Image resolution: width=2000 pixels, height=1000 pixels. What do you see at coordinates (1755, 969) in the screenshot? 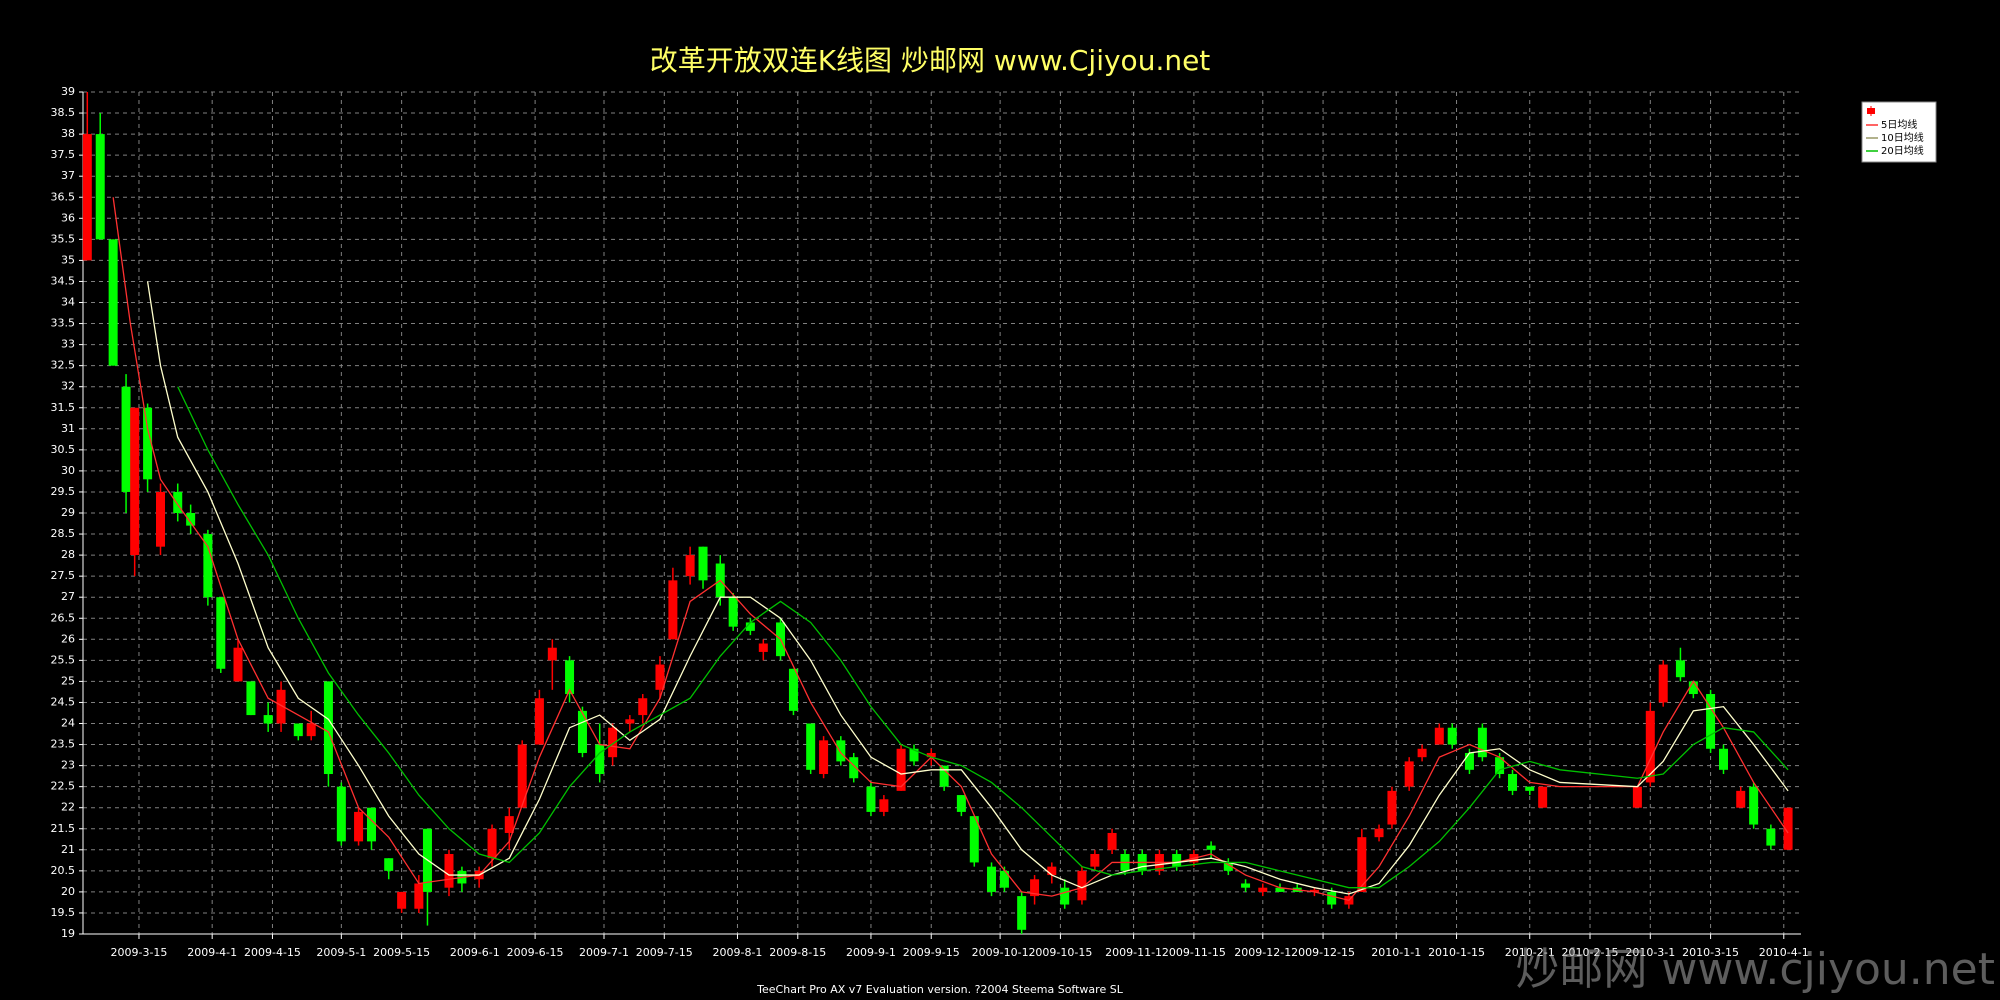
I see `watermark: 炒邮网 www.cjiyou.net` at bounding box center [1755, 969].